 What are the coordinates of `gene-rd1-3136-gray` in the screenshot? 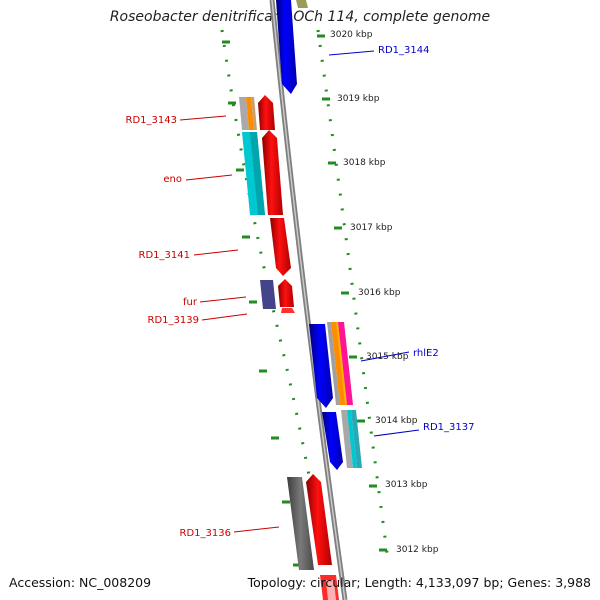 It's located at (300, 523).